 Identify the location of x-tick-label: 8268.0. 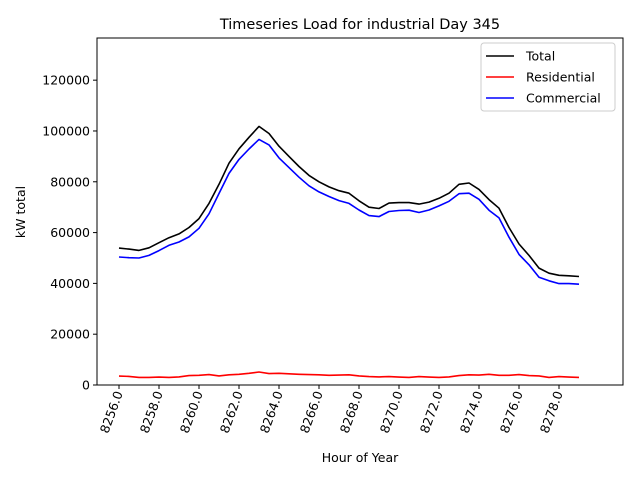
(351, 412).